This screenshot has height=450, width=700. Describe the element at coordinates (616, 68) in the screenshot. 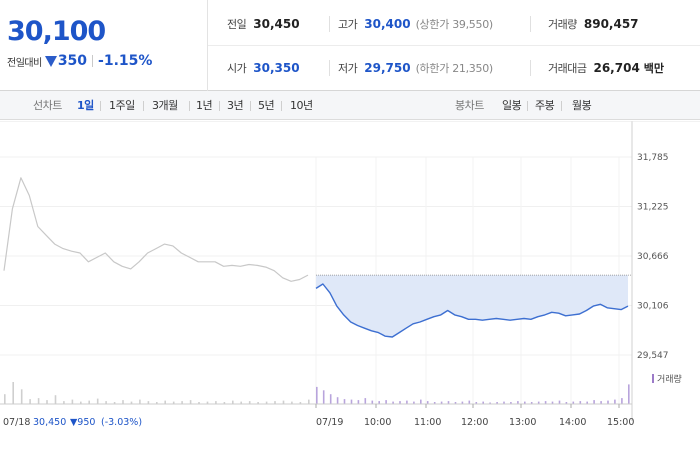

I see `turnover-value: 26,704` at that location.